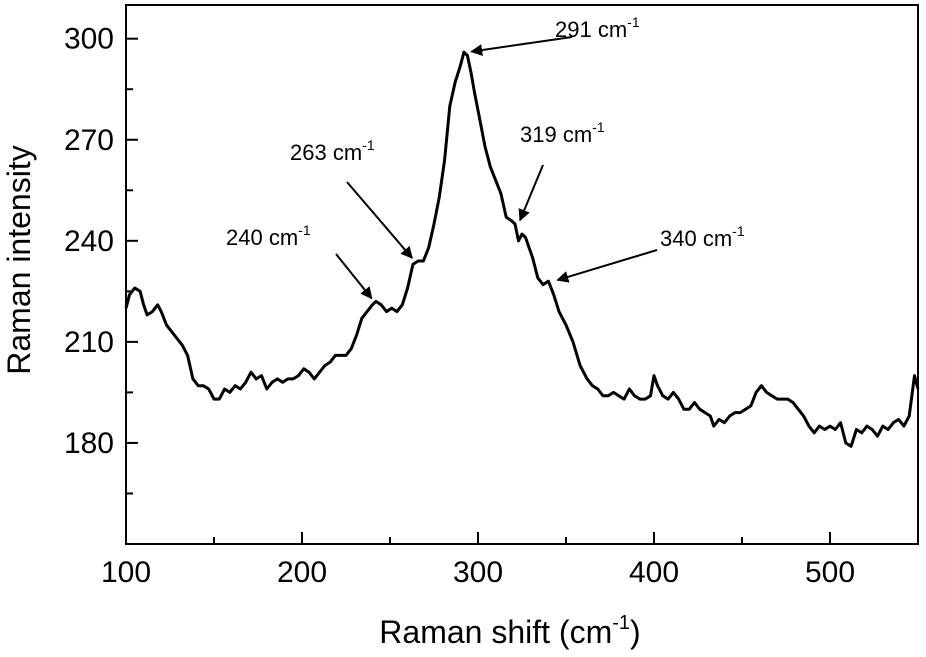 This screenshot has height=657, width=926. Describe the element at coordinates (89, 39) in the screenshot. I see `y-tick-label: 300` at that location.